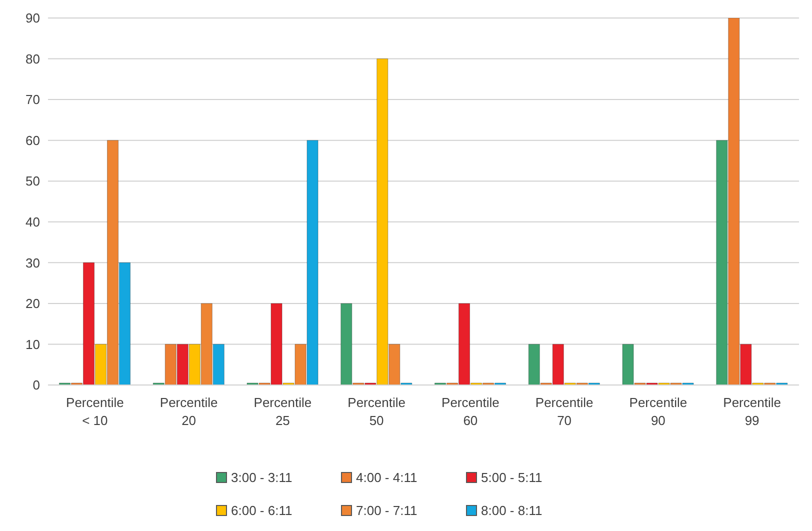 Image resolution: width=812 pixels, height=531 pixels. Describe the element at coordinates (36, 385) in the screenshot. I see `y-tick-label: 0` at that location.